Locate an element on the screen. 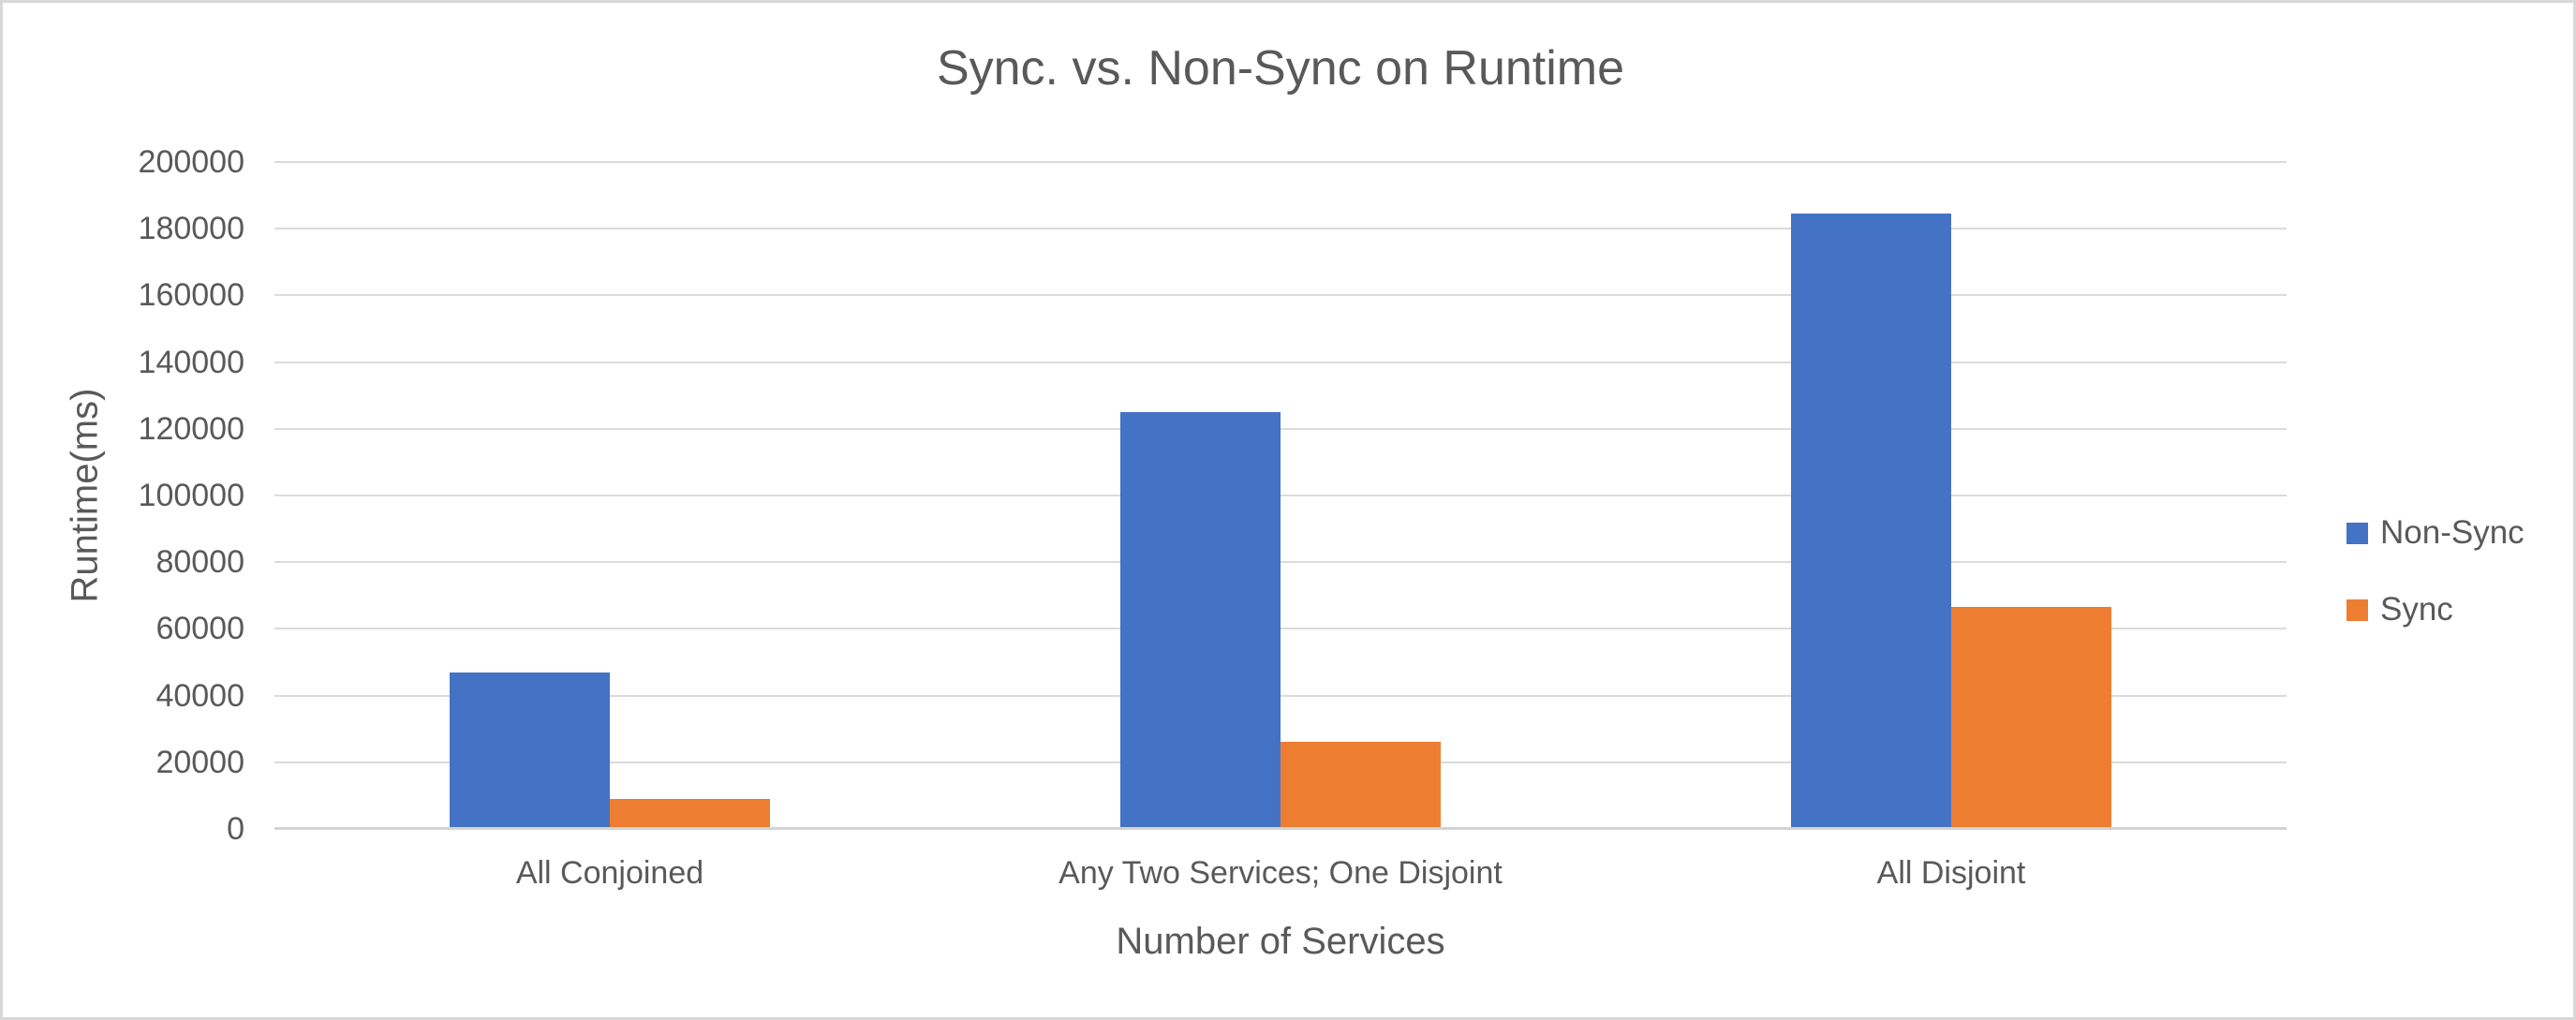  category-label-any-two-services-one-disjoint: Any Two Services; One Disjoint is located at coordinates (1281, 873).